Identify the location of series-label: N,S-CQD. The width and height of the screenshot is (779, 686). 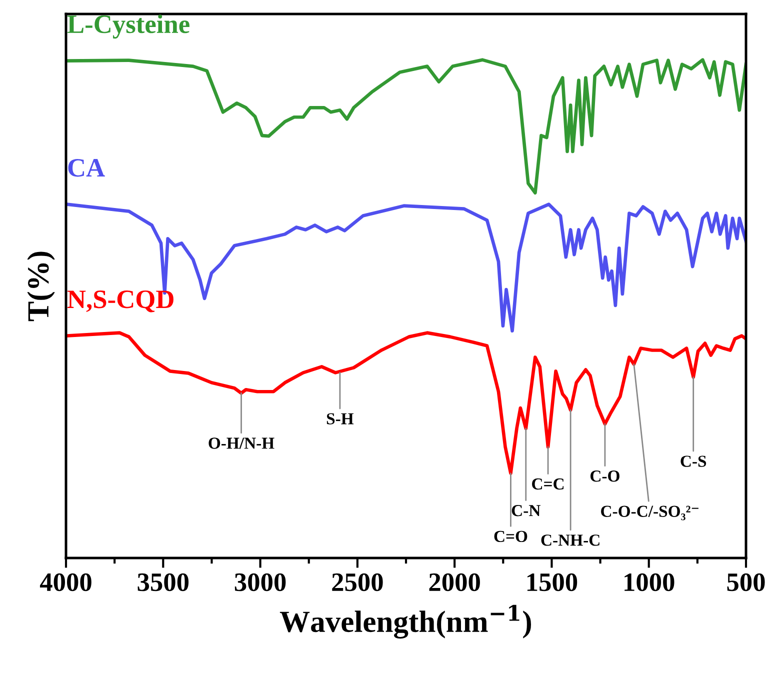
(120, 301).